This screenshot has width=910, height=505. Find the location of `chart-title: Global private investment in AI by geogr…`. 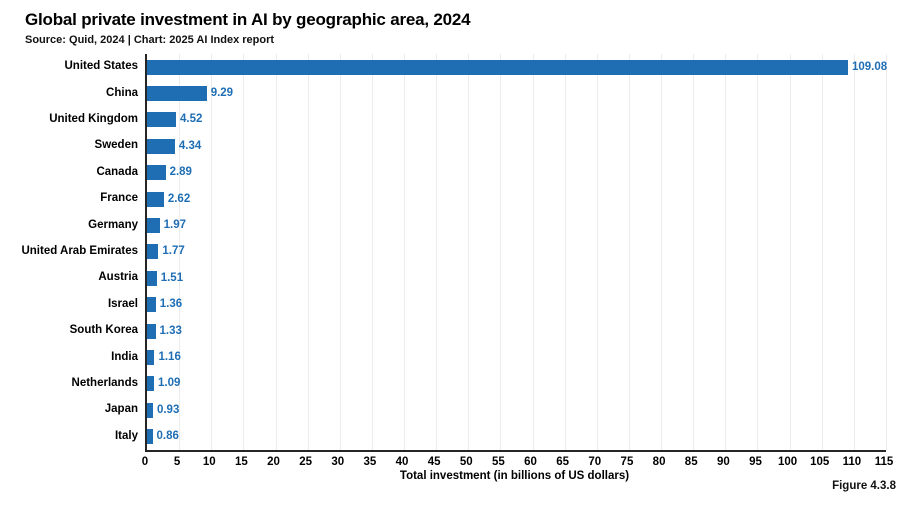

chart-title: Global private investment in AI by geogr… is located at coordinates (248, 19).